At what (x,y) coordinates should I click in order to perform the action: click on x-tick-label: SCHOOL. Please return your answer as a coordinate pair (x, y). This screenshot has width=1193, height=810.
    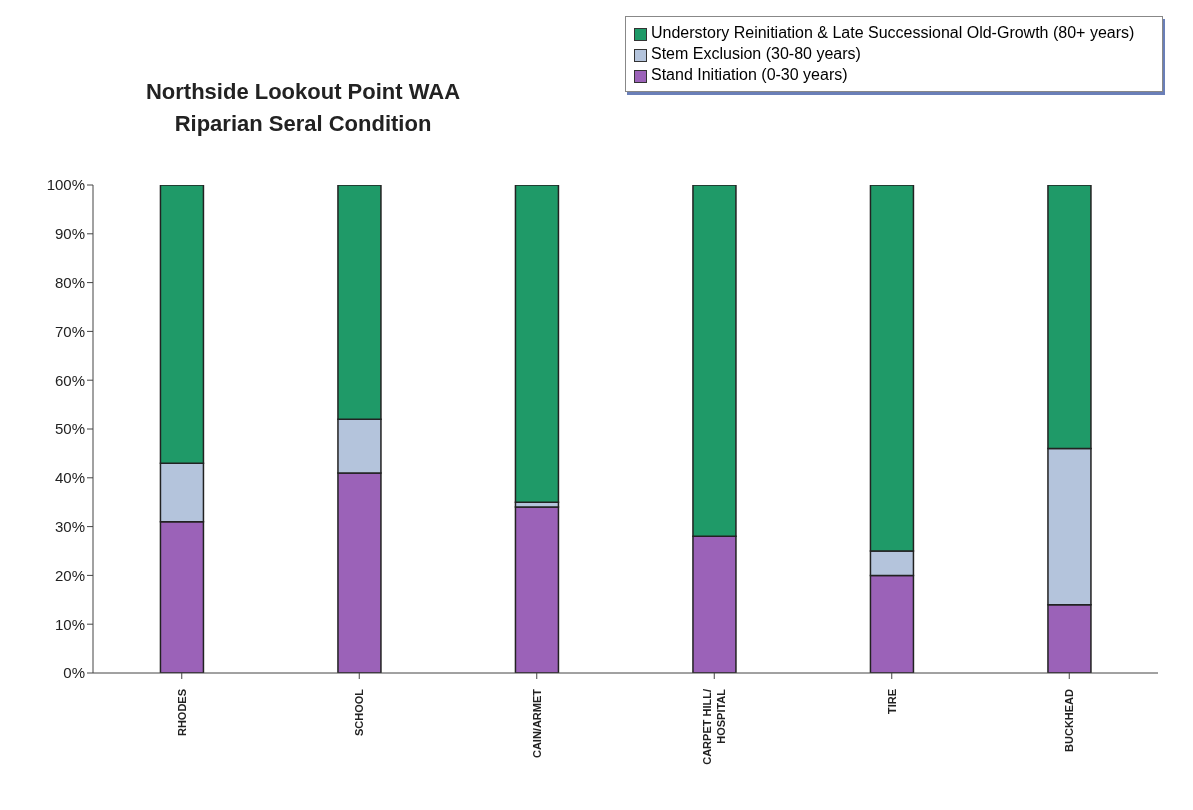
    Looking at the image, I should click on (359, 712).